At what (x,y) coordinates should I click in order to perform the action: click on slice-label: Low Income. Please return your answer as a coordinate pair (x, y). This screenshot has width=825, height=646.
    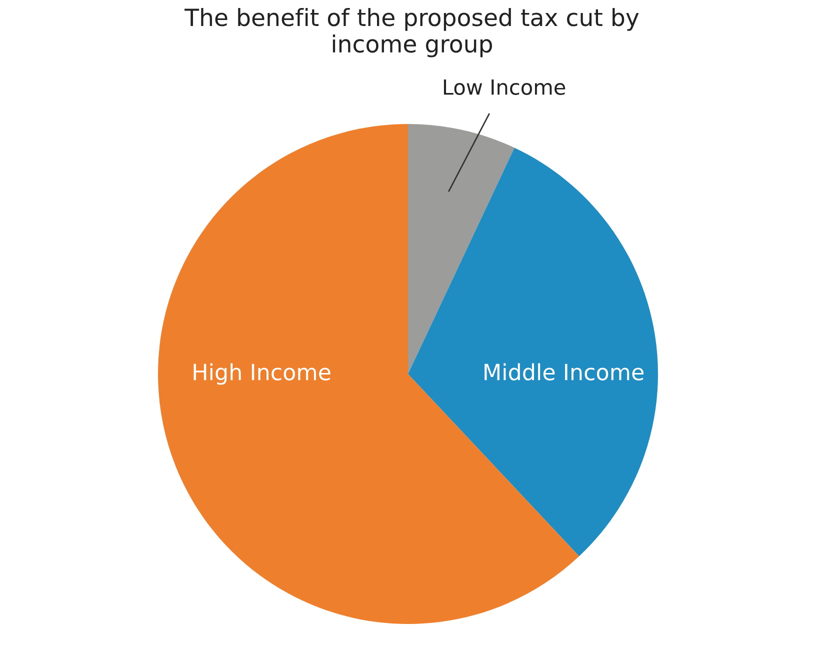
    Looking at the image, I should click on (505, 87).